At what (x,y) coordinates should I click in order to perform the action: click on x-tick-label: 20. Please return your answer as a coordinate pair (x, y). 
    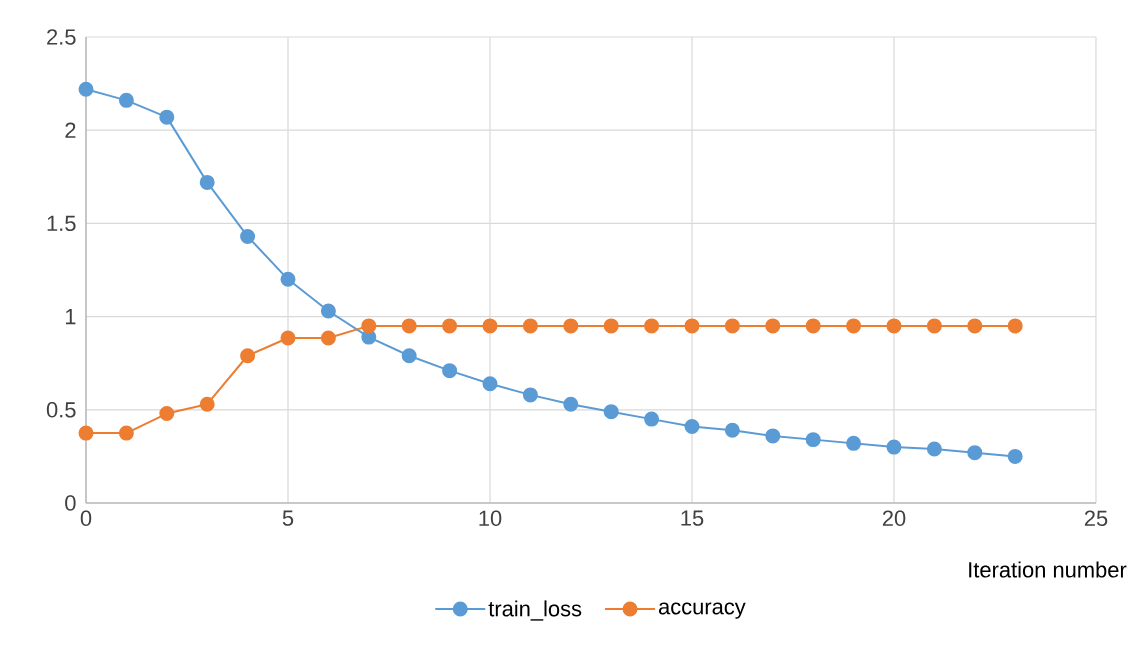
    Looking at the image, I should click on (894, 518).